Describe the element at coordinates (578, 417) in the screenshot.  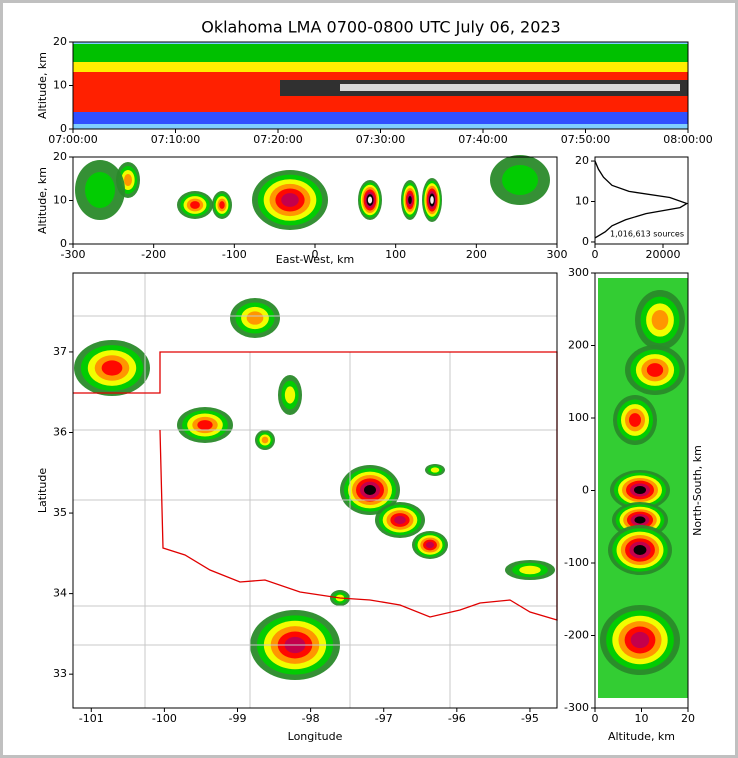
I see `y-tick-label: 100` at that location.